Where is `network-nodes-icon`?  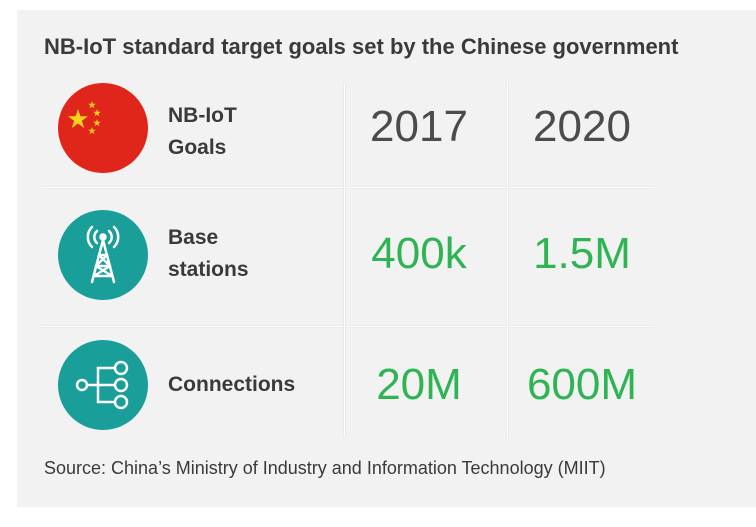 network-nodes-icon is located at coordinates (103, 385).